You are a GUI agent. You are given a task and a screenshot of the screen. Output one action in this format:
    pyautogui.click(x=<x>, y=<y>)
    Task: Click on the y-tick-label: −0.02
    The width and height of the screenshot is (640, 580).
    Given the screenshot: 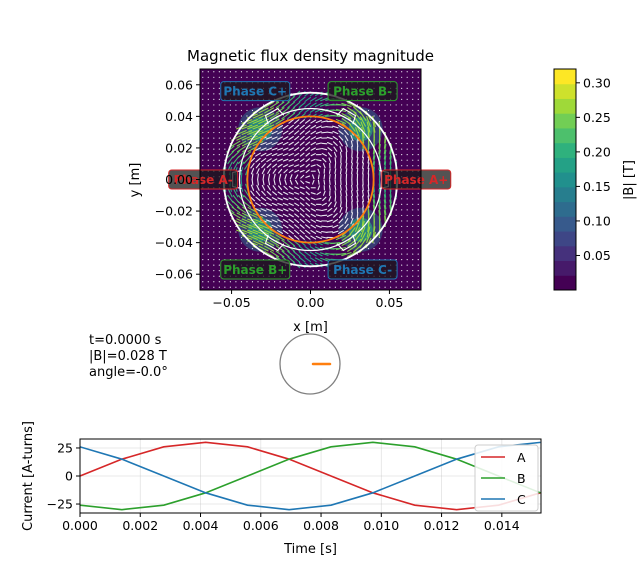 What is the action you would take?
    pyautogui.click(x=174, y=211)
    